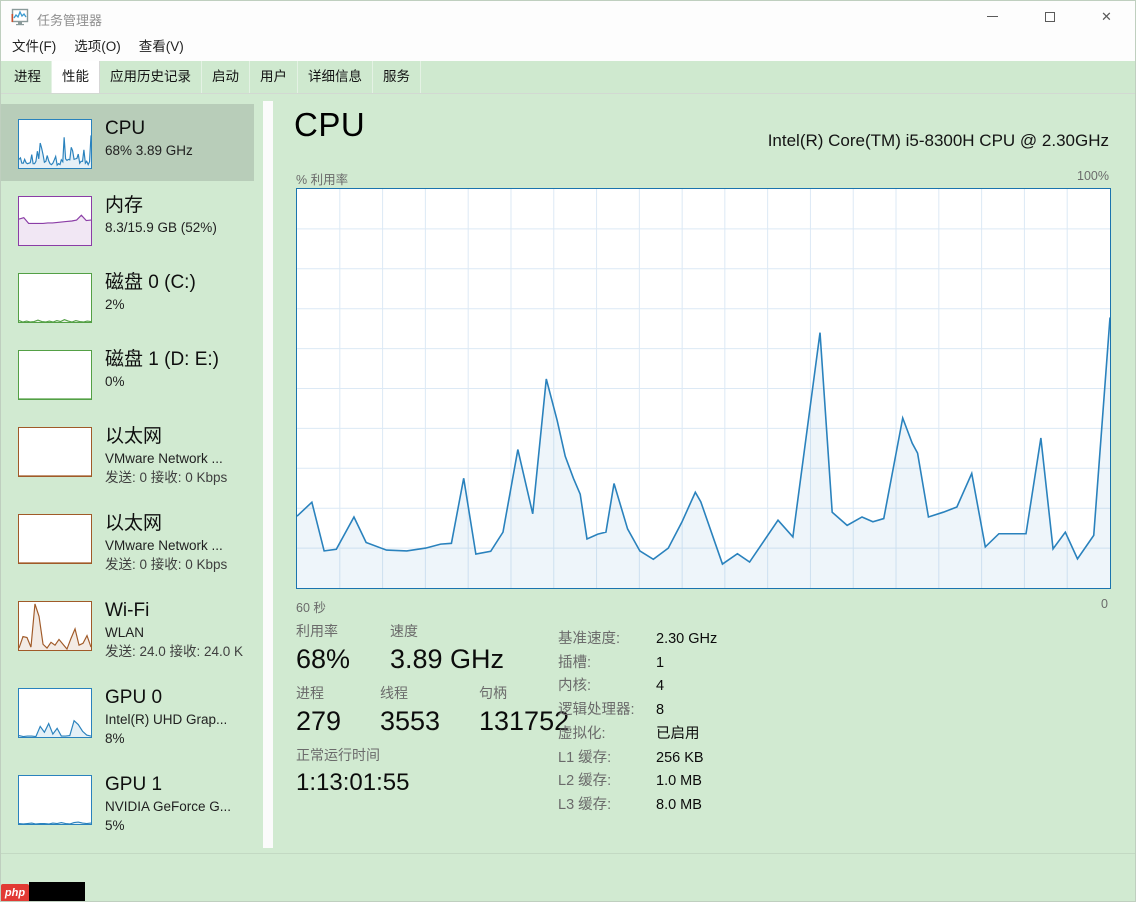 The image size is (1136, 902). I want to click on tab-services: 服务, so click(397, 77).